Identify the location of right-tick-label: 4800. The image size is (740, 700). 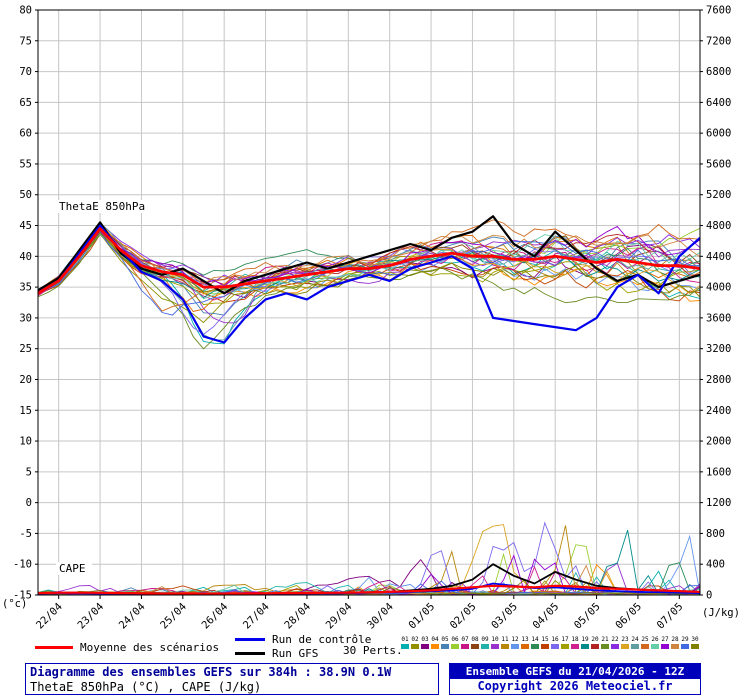
(718, 226).